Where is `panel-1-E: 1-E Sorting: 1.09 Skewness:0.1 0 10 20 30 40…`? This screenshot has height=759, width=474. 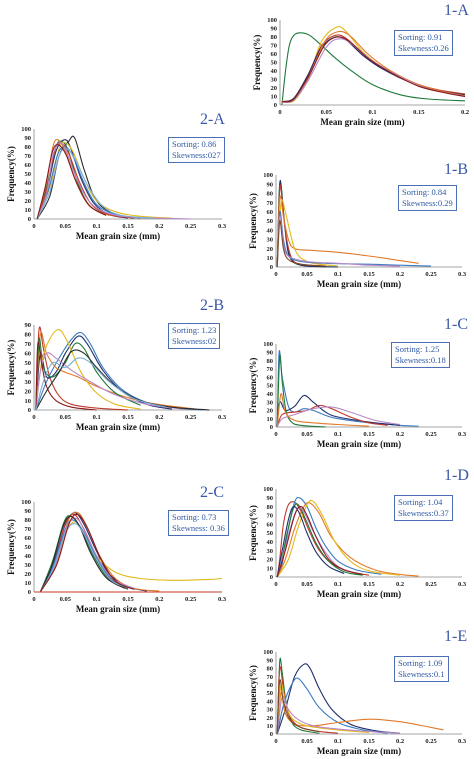 panel-1-E: 1-E Sorting: 1.09 Skewness:0.1 0 10 20 30 40… is located at coordinates (356, 690).